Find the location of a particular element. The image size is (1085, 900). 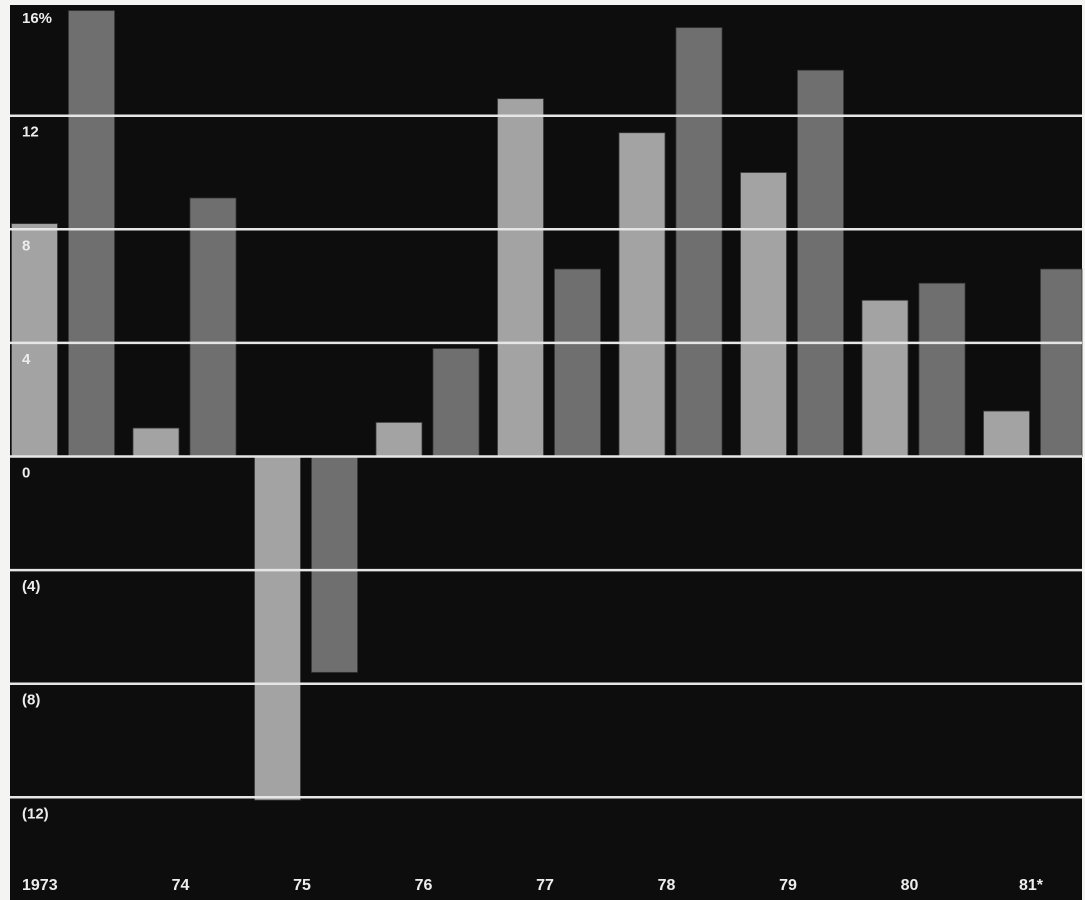

bar-series2-1973 is located at coordinates (91, 233).